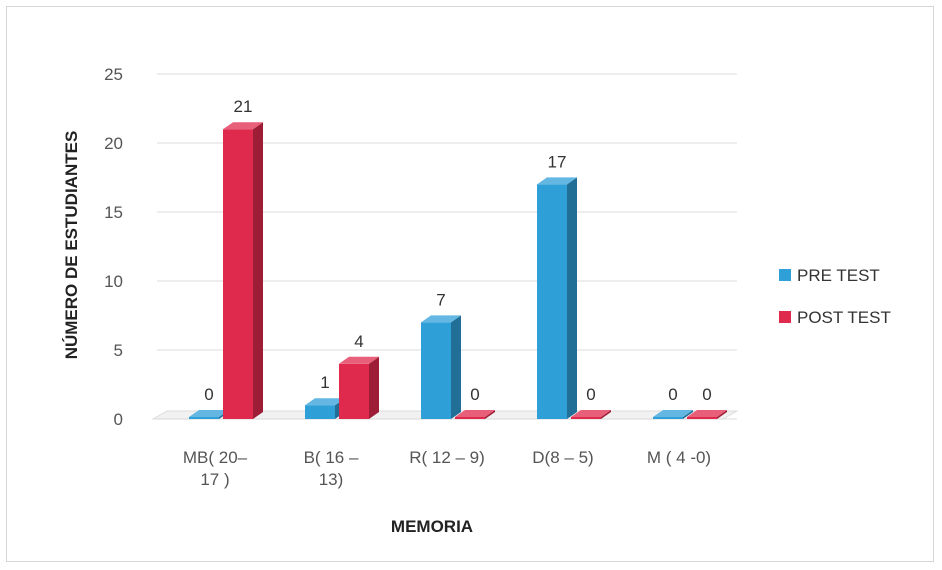 The height and width of the screenshot is (570, 942). Describe the element at coordinates (835, 296) in the screenshot. I see `legend: PRE TEST POST TEST` at that location.